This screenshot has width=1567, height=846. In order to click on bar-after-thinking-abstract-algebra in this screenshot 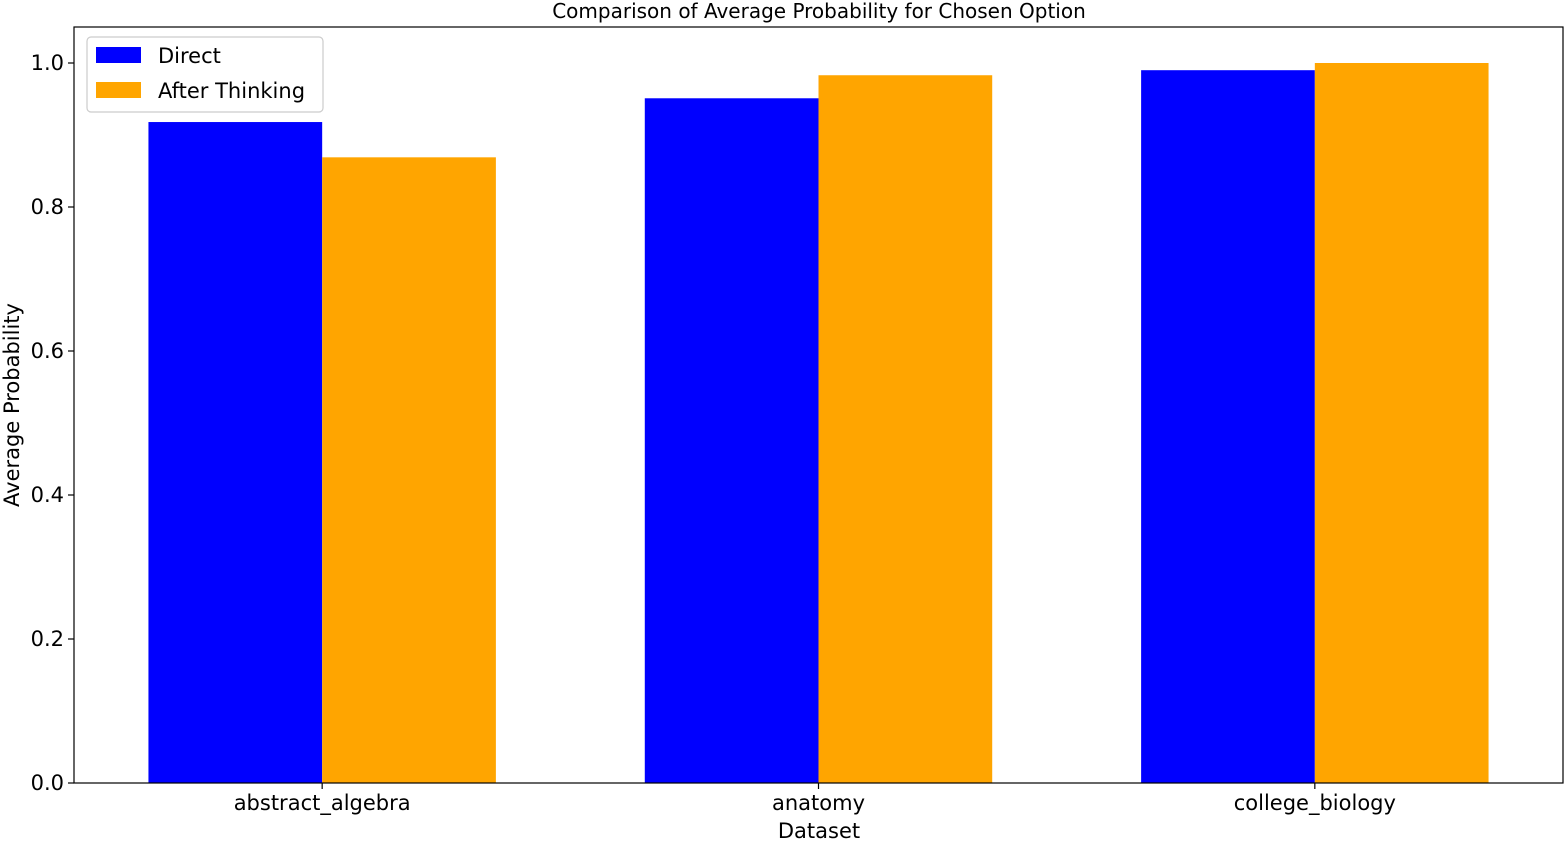, I will do `click(409, 470)`.